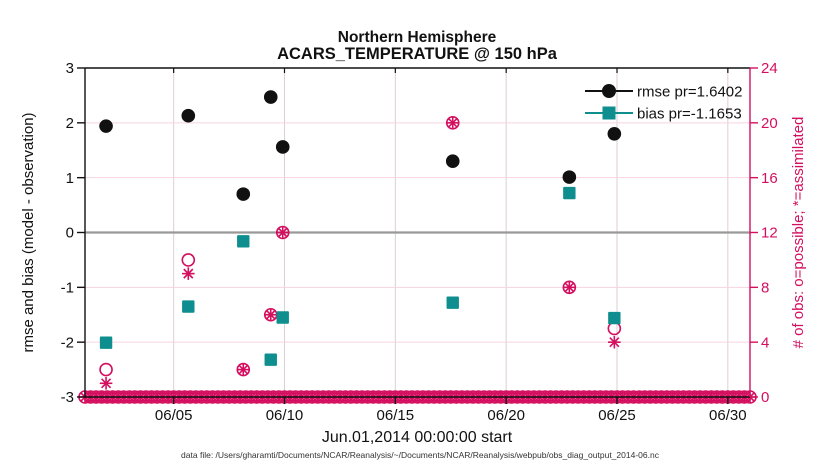 This screenshot has height=470, width=830. What do you see at coordinates (754, 232) in the screenshot?
I see `right-axis-ticks` at bounding box center [754, 232].